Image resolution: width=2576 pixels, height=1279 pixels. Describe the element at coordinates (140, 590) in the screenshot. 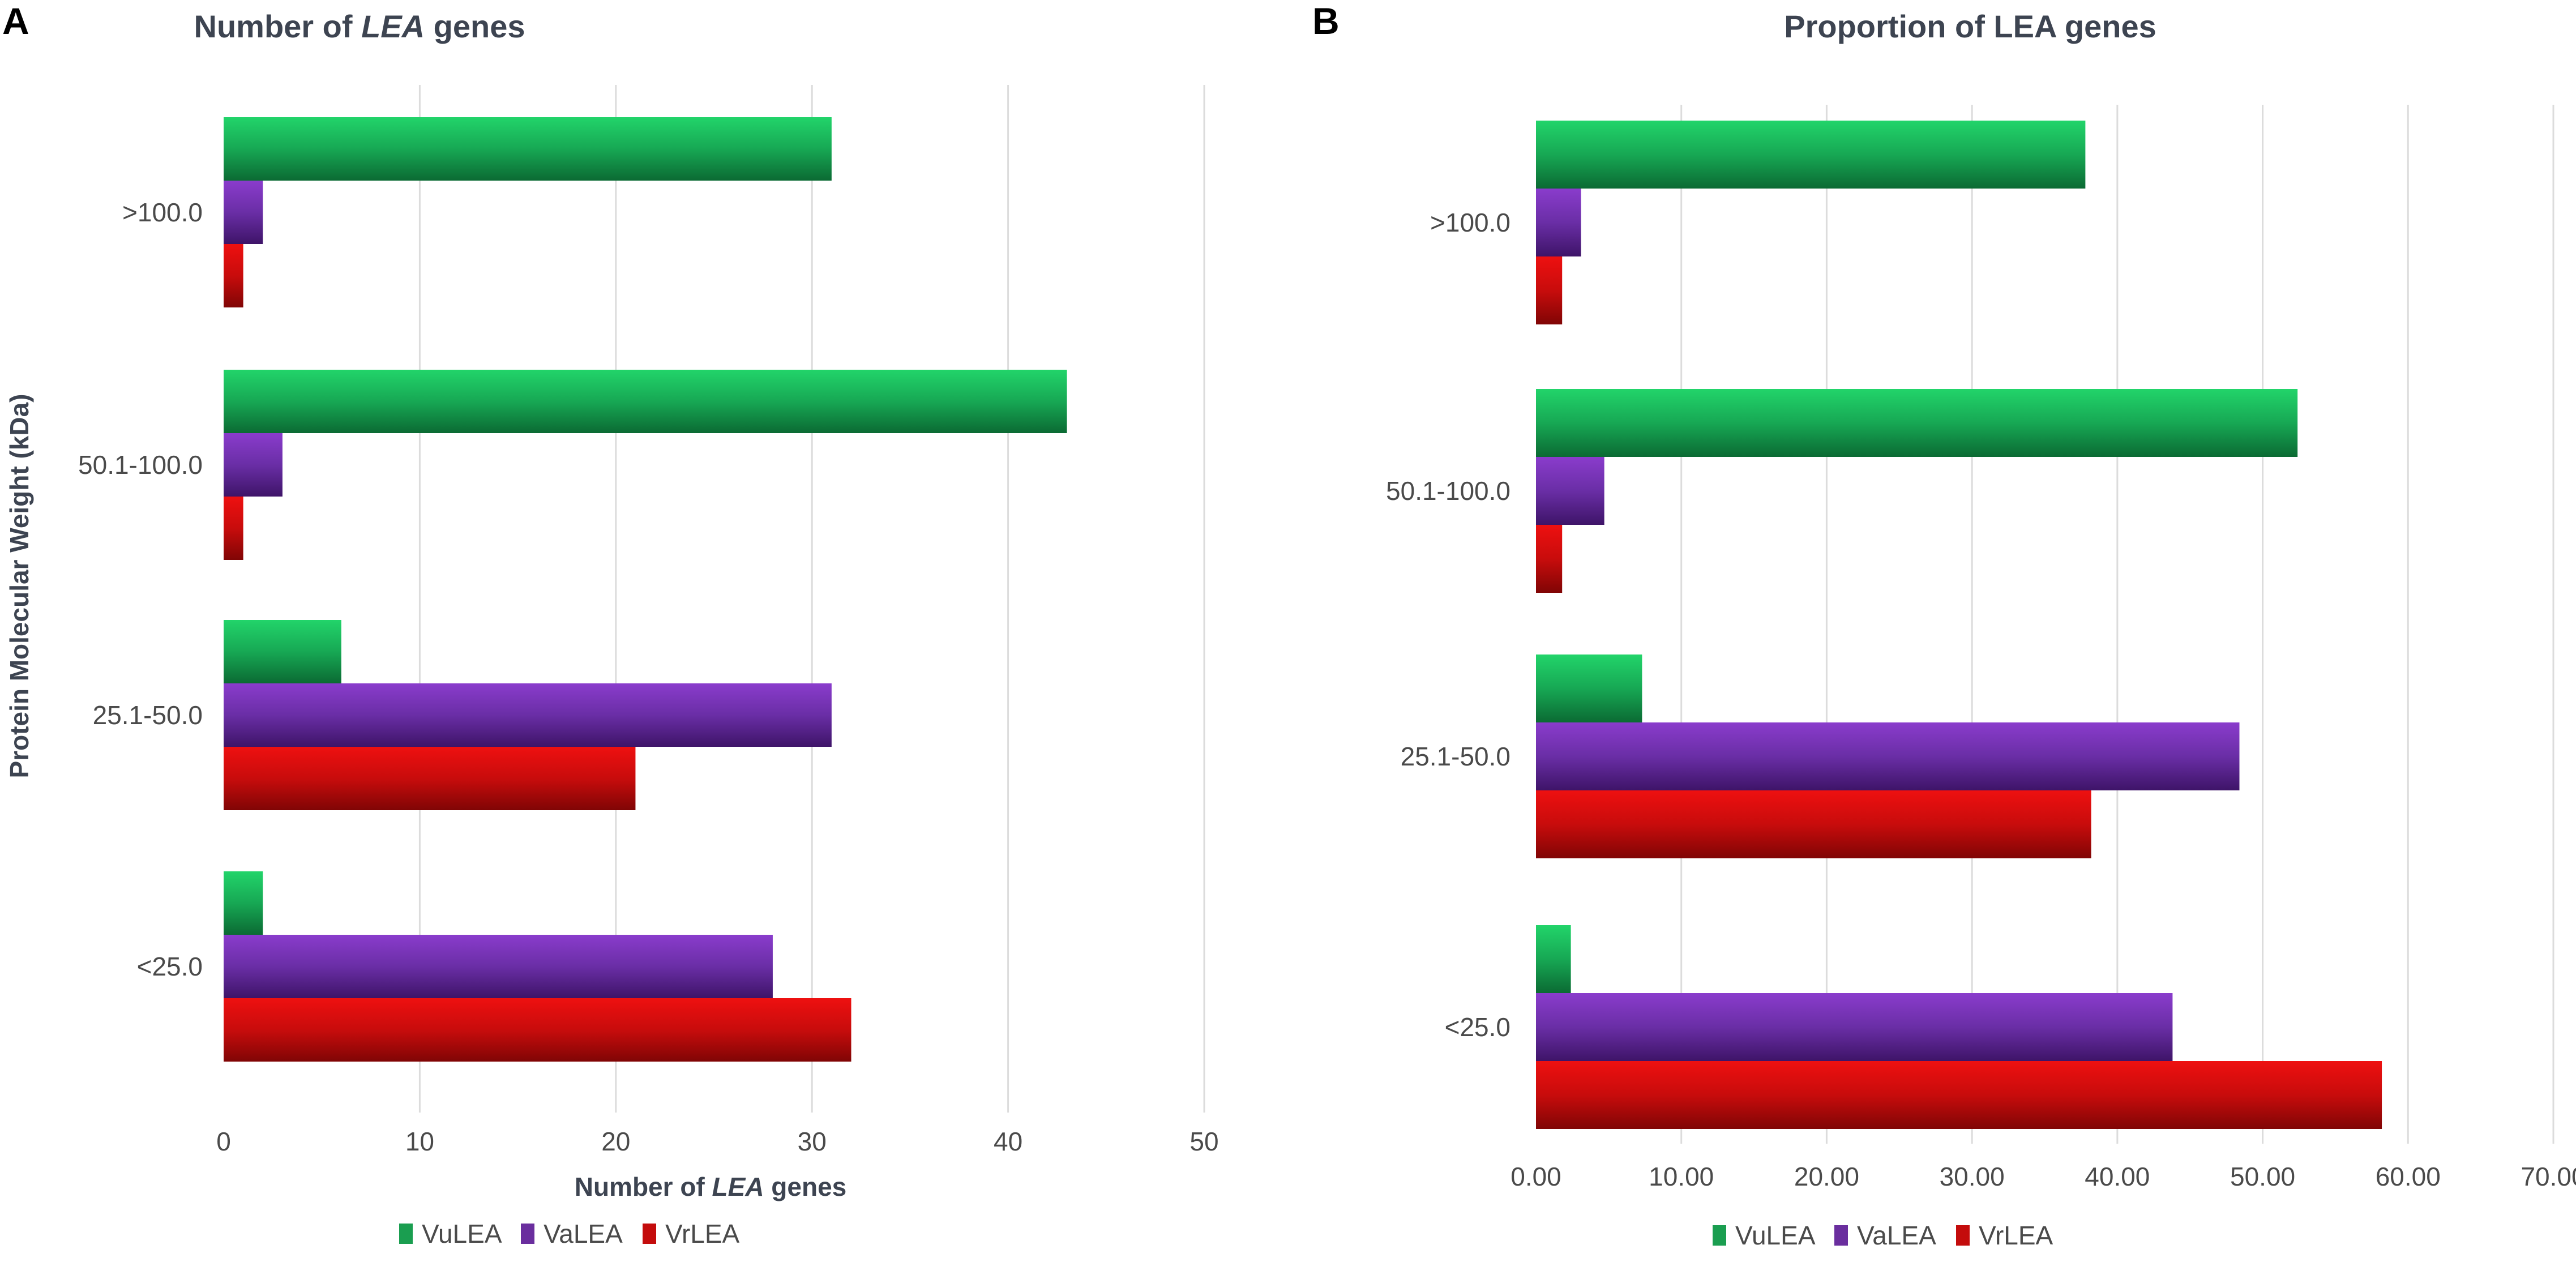

I see `chart-a-y-ticks: >100.0 50.1-100.0 25.1-50.0 <25.0` at that location.